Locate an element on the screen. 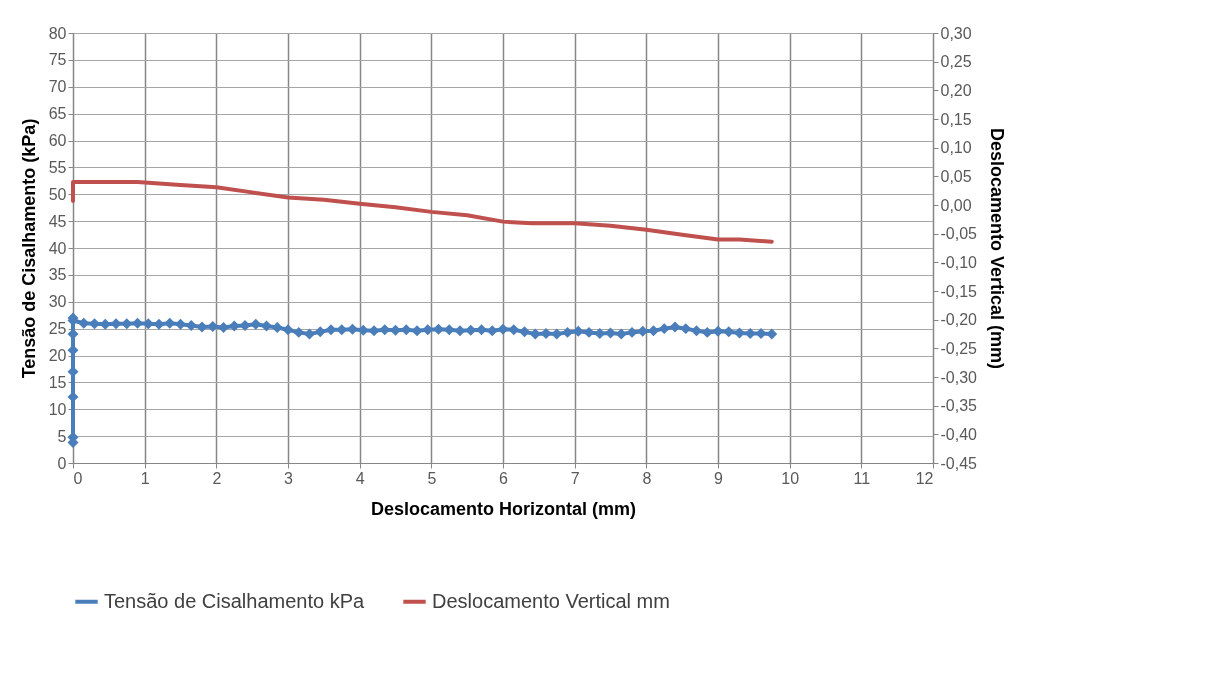 This screenshot has width=1214, height=679. x-tick-label: 9 is located at coordinates (719, 478).